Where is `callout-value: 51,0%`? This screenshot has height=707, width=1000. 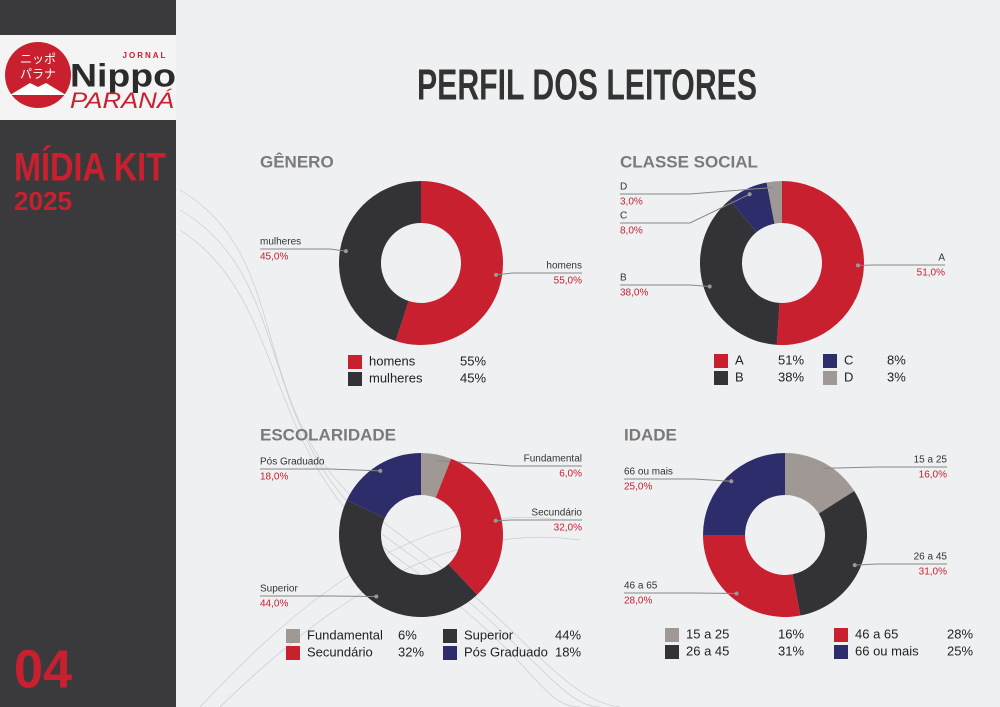 callout-value: 51,0% is located at coordinates (931, 273).